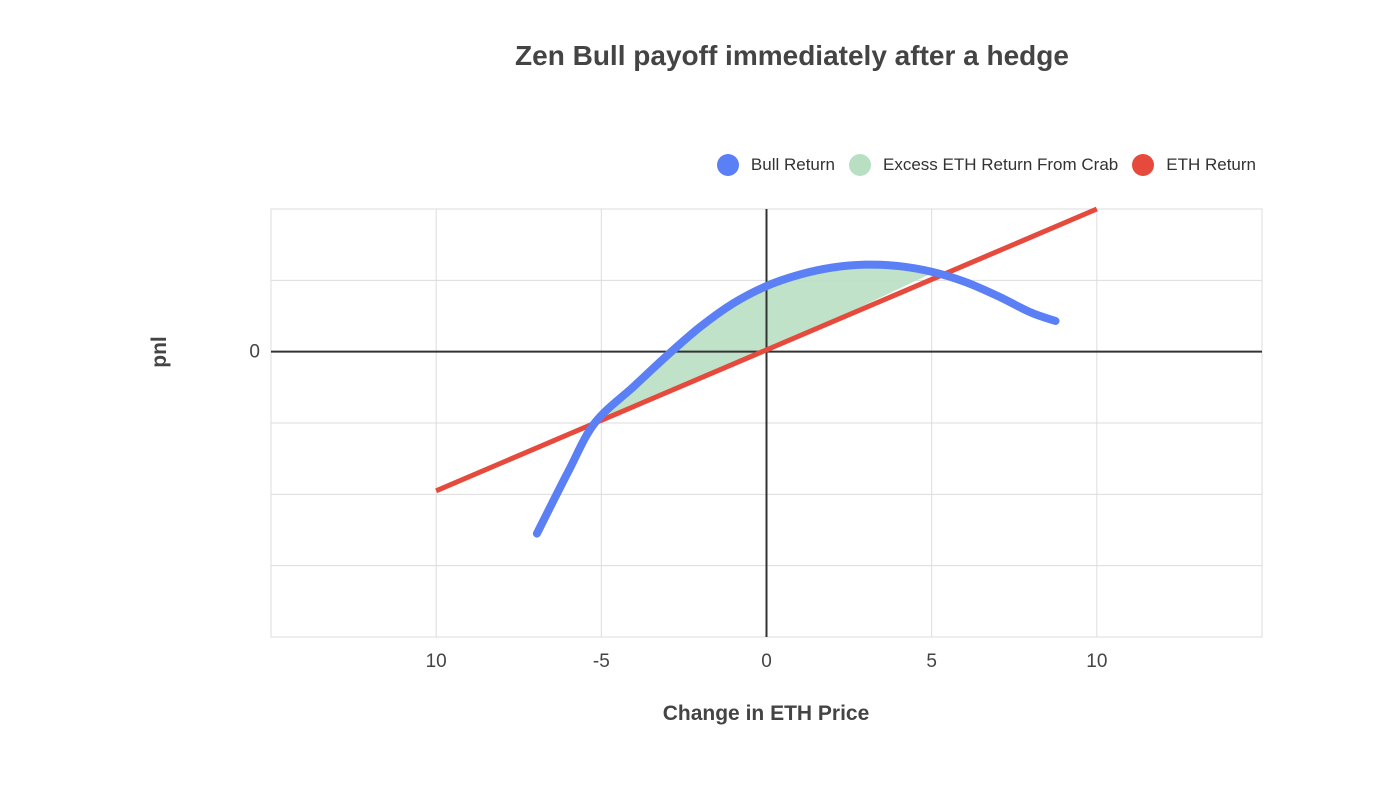 This screenshot has width=1400, height=788. I want to click on legend-item-excess-eth-return: Excess ETH Return From Crab, so click(983, 165).